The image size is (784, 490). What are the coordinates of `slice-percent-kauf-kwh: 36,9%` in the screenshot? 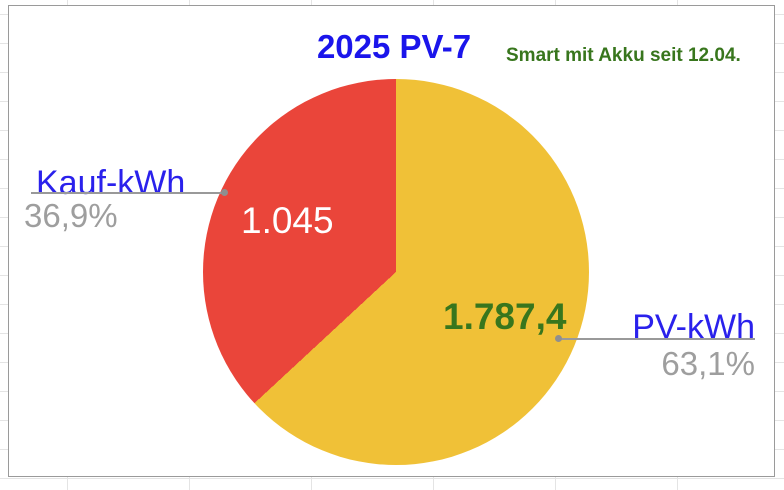 It's located at (71, 215).